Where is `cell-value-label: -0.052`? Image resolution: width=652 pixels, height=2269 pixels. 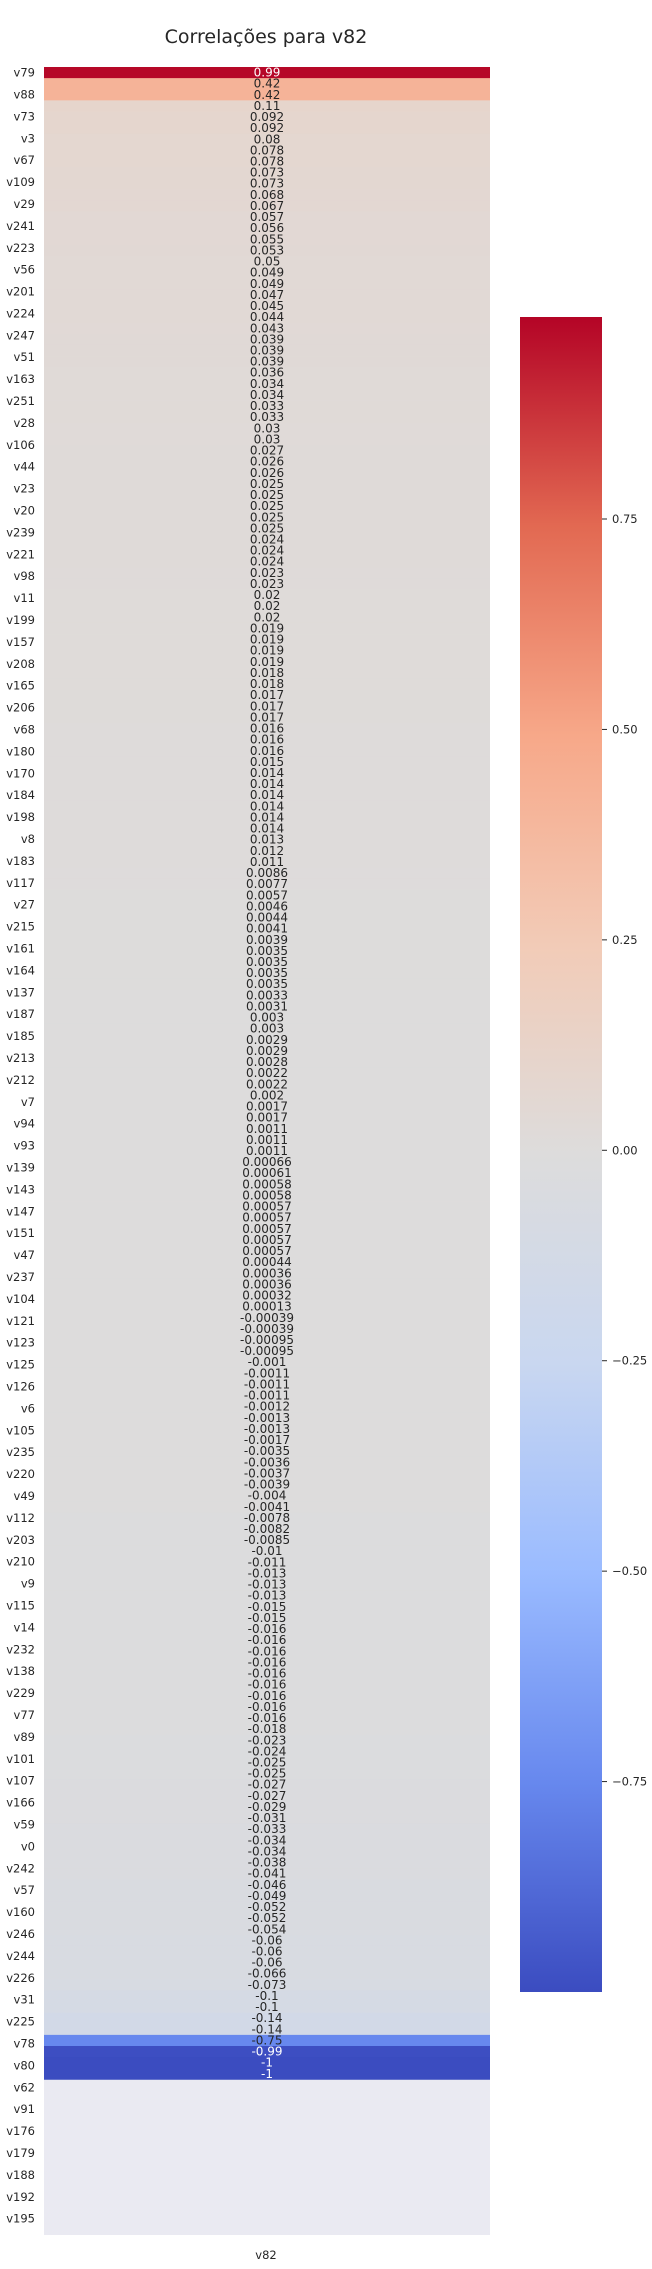
cell-value-label: -0.052 is located at coordinates (267, 1907).